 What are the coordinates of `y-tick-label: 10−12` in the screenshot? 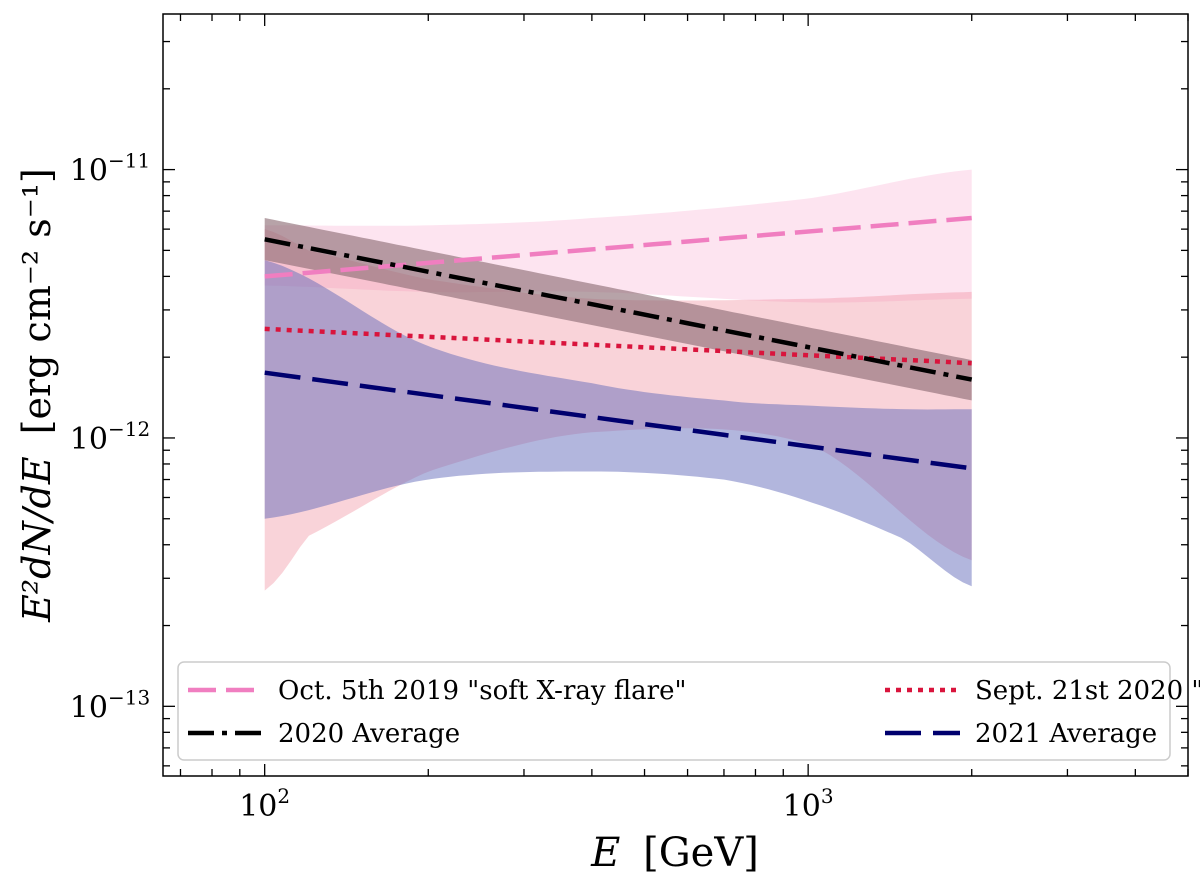 It's located at (110, 437).